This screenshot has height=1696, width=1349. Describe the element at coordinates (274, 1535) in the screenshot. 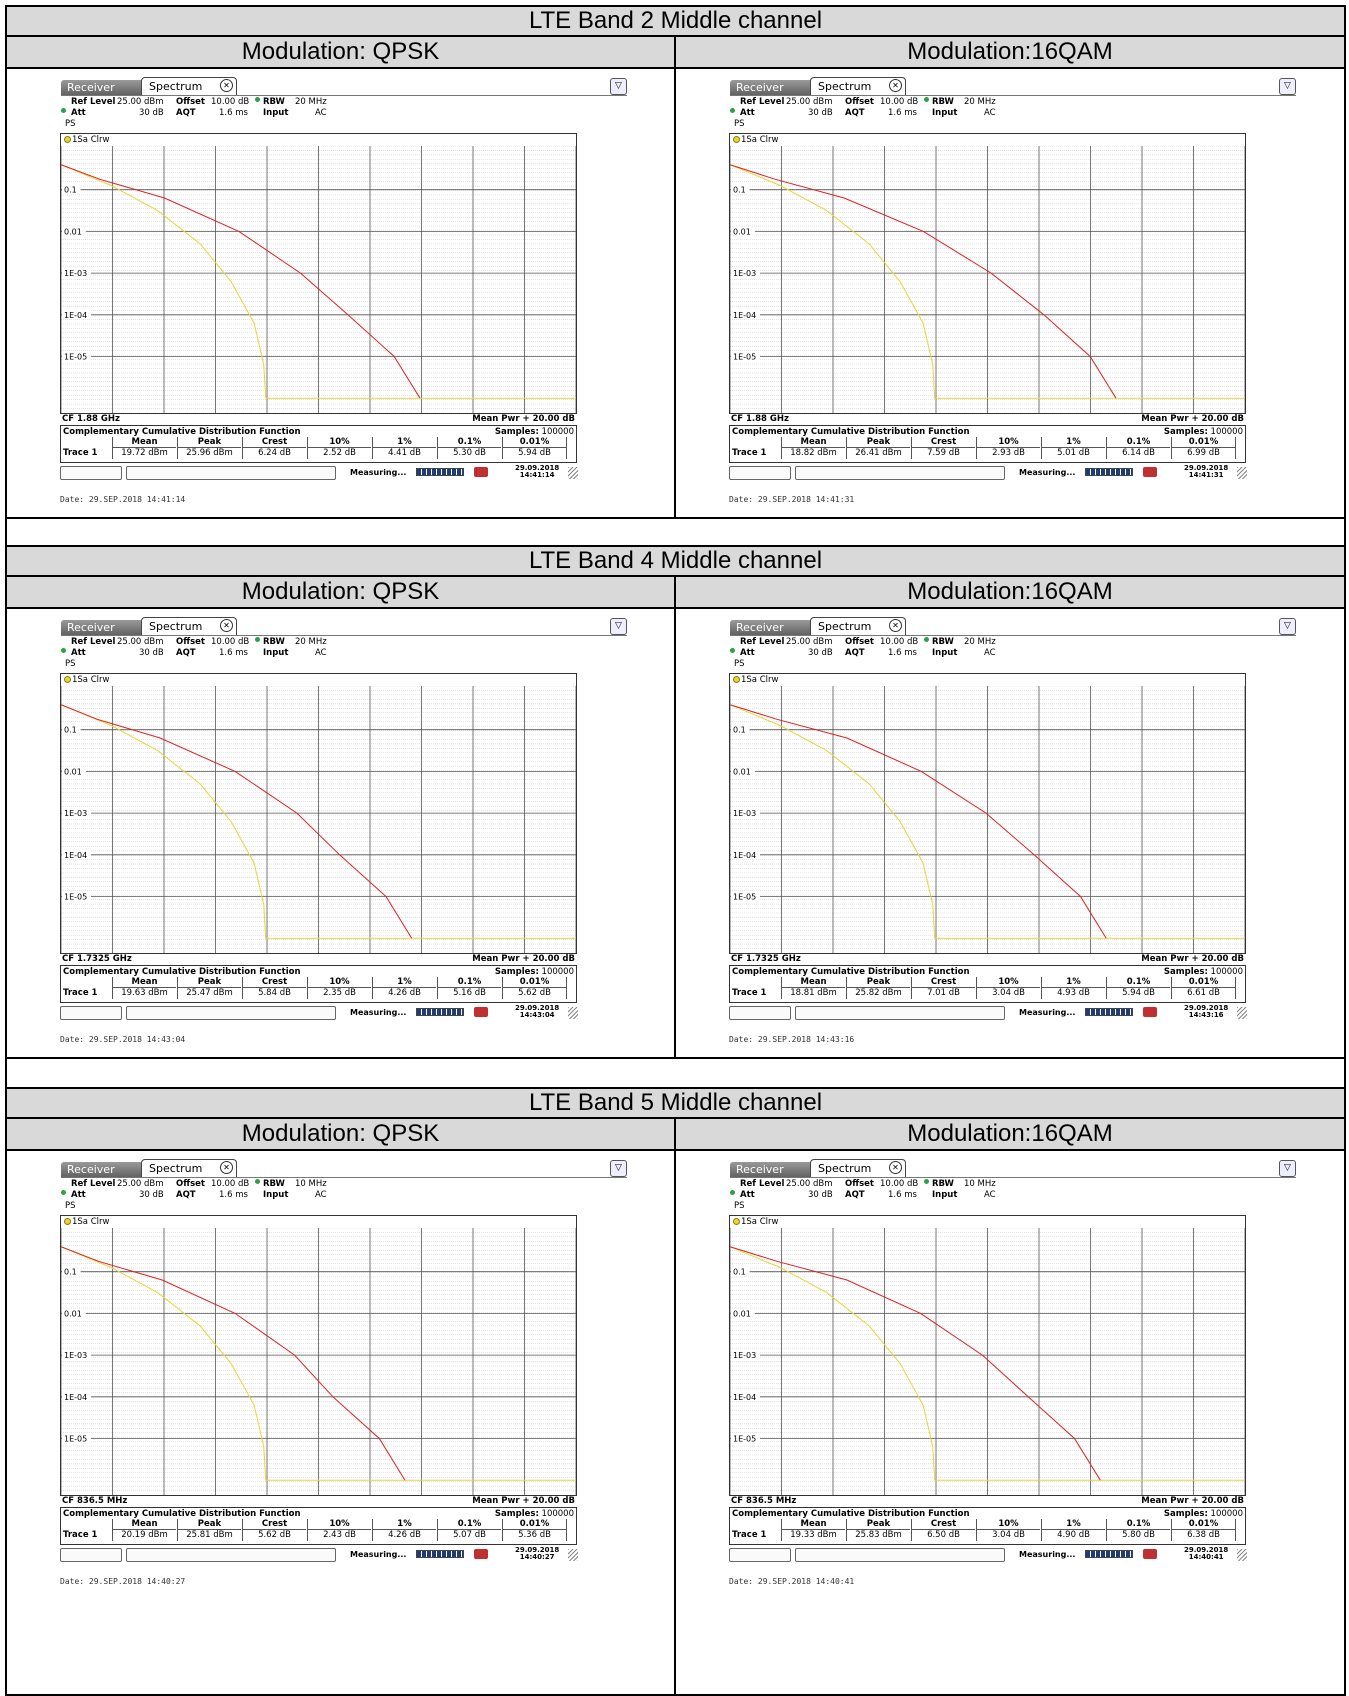

I see `ccdf-value-cell: 5.62 dB` at that location.